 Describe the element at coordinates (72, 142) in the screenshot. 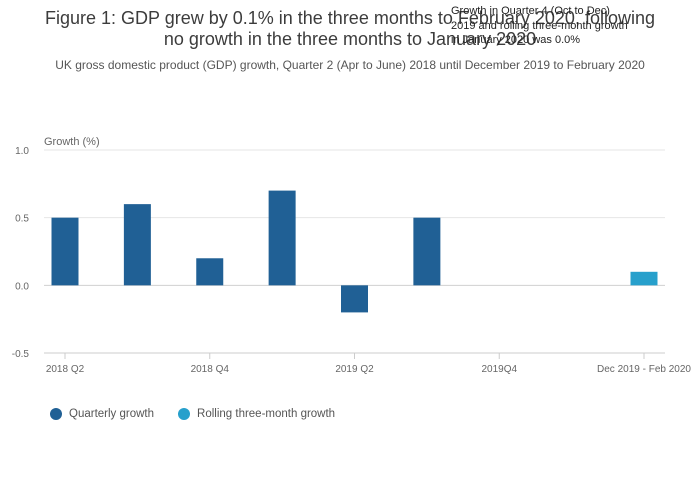

I see `y-axis-label: Growth (%)` at that location.